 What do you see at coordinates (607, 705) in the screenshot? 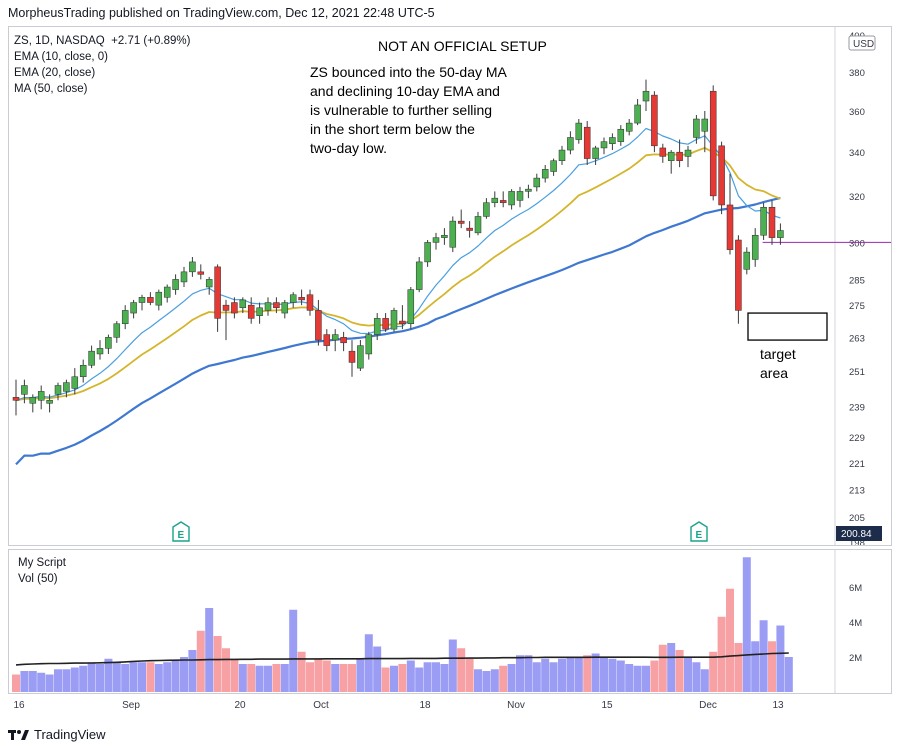
I see `time-tick-label: 15` at bounding box center [607, 705].